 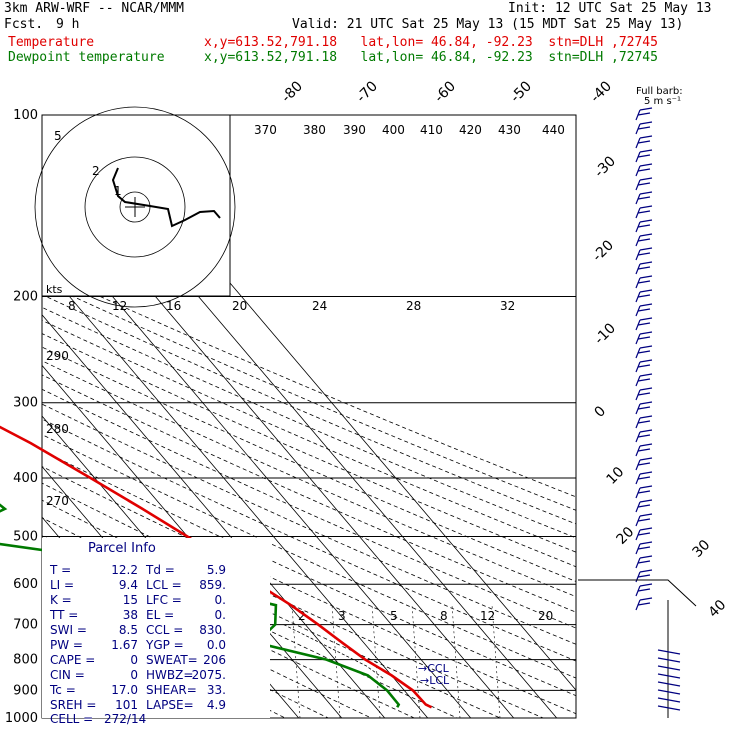 What do you see at coordinates (214, 660) in the screenshot?
I see `parcel-info-value: 206` at bounding box center [214, 660].